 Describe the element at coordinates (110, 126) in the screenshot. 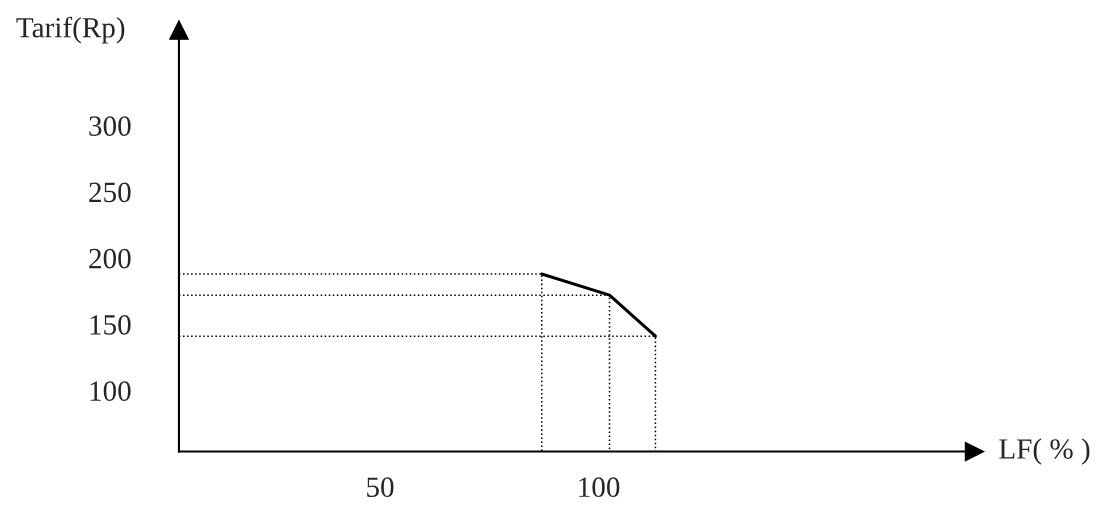

I see `y-tick-label: 300` at that location.